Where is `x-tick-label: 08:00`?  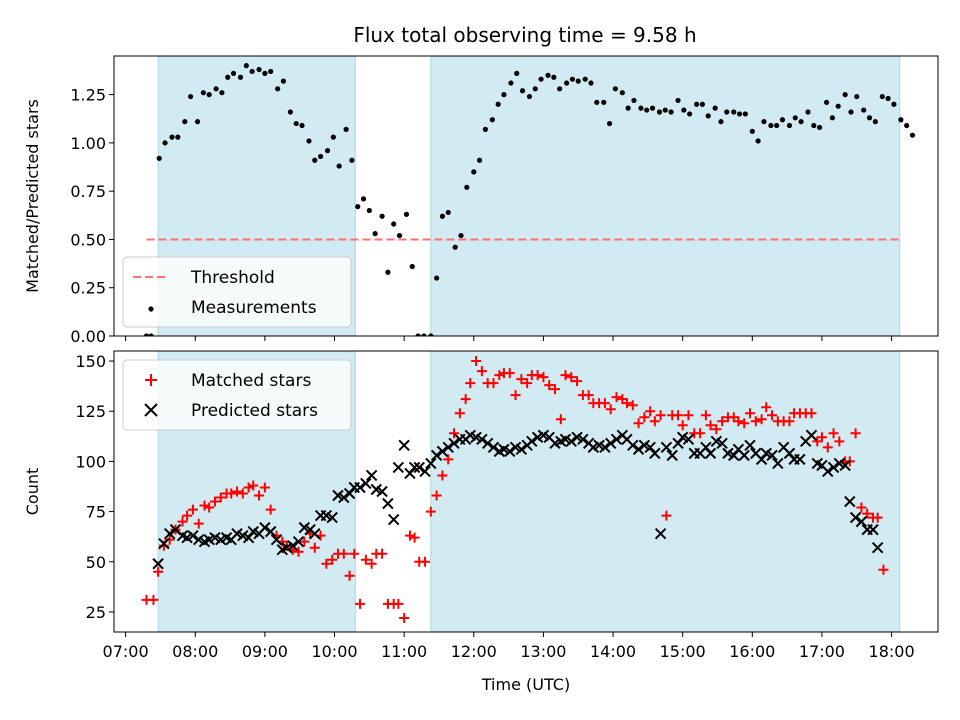
x-tick-label: 08:00 is located at coordinates (195, 651).